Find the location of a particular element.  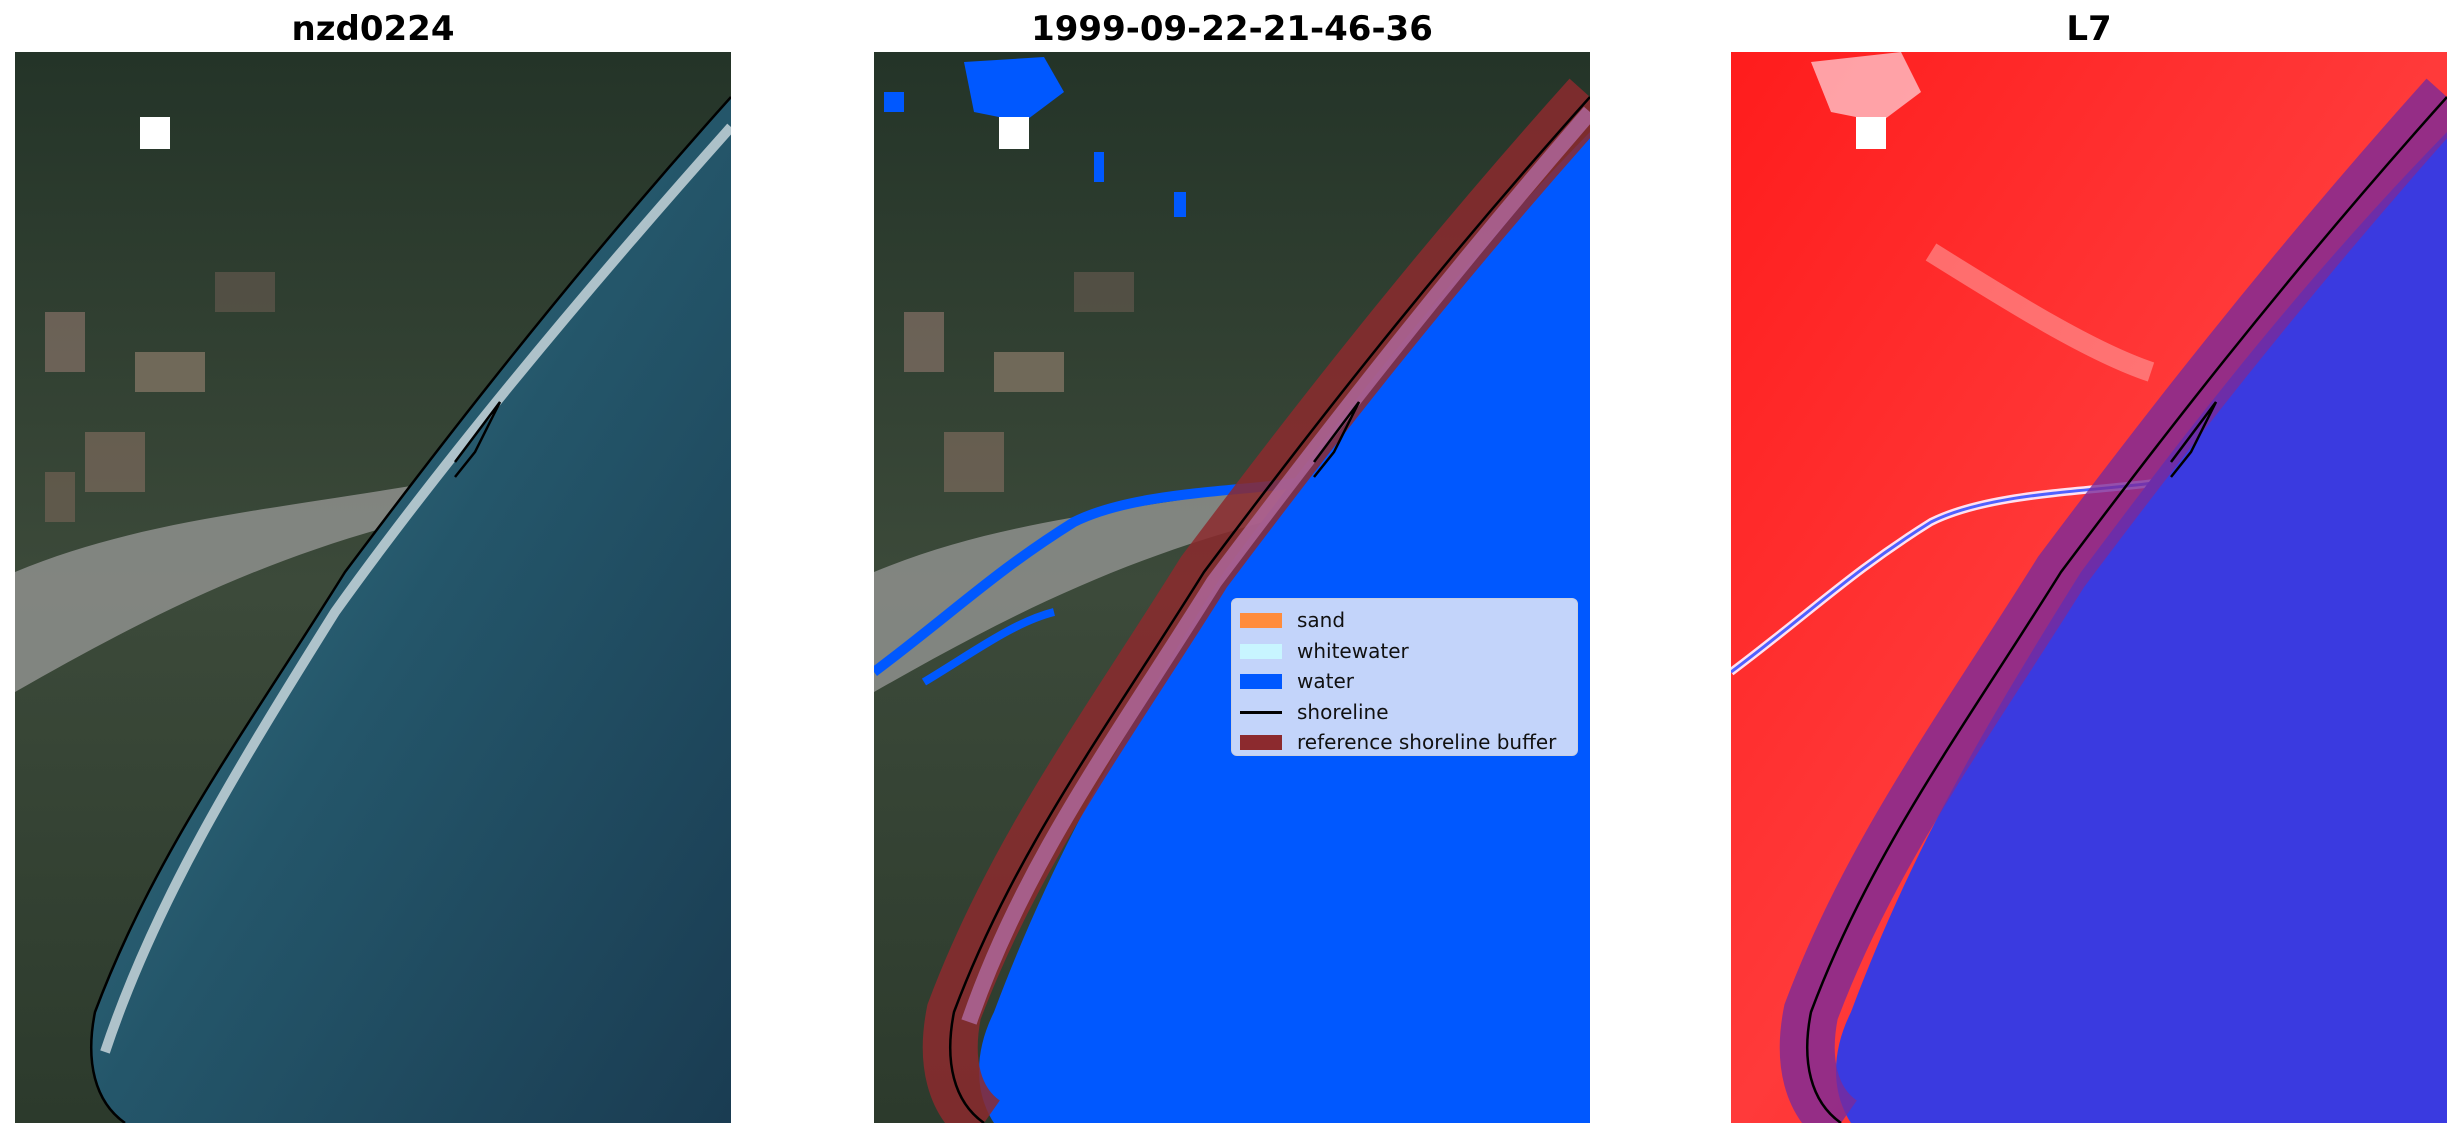

legend-item-reference-shoreline-buffer: reference shoreline buffer is located at coordinates (1404, 742).